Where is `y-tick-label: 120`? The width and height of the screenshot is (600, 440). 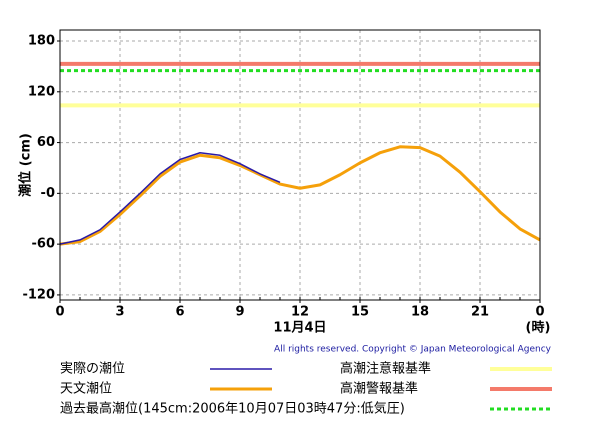
y-tick-label: 120 is located at coordinates (41, 91).